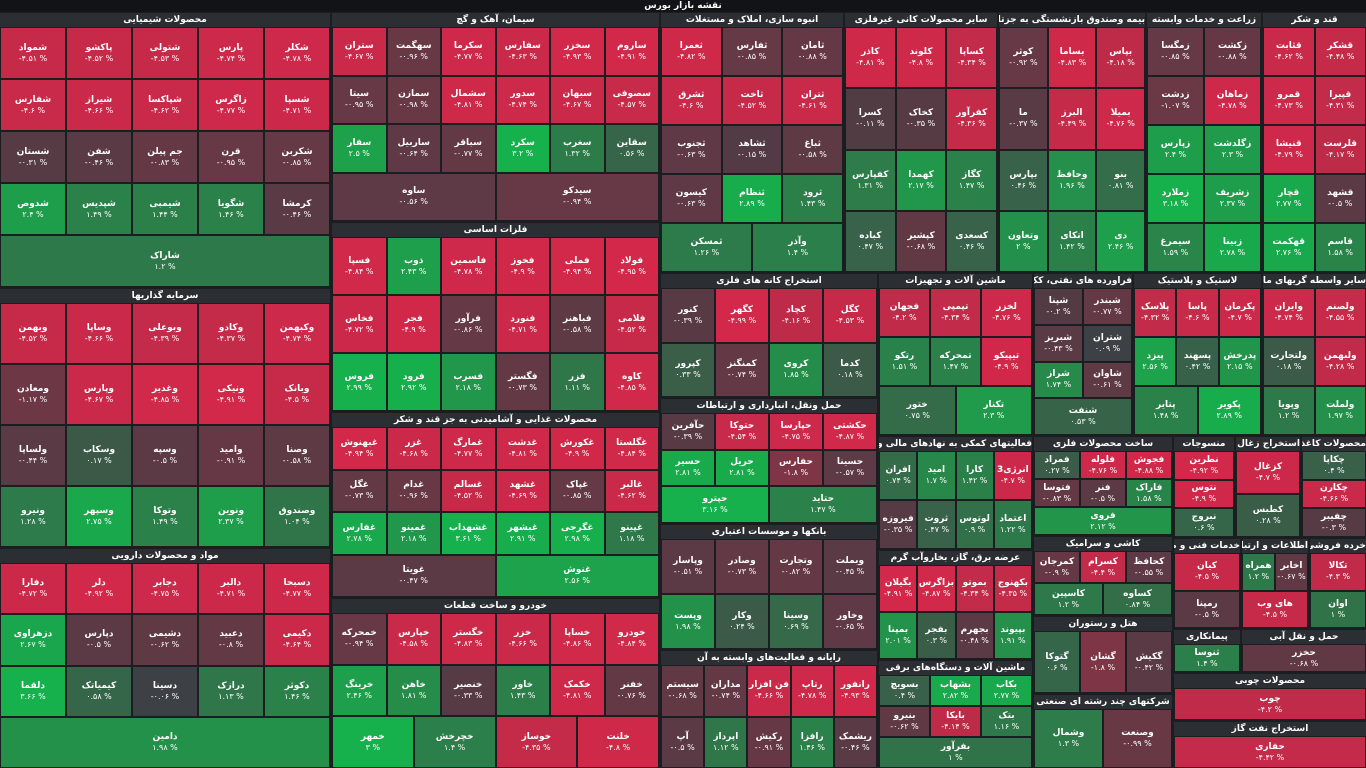 The image size is (1366, 768). What do you see at coordinates (577, 442) in the screenshot?
I see `stock-name: غکورش` at bounding box center [577, 442].